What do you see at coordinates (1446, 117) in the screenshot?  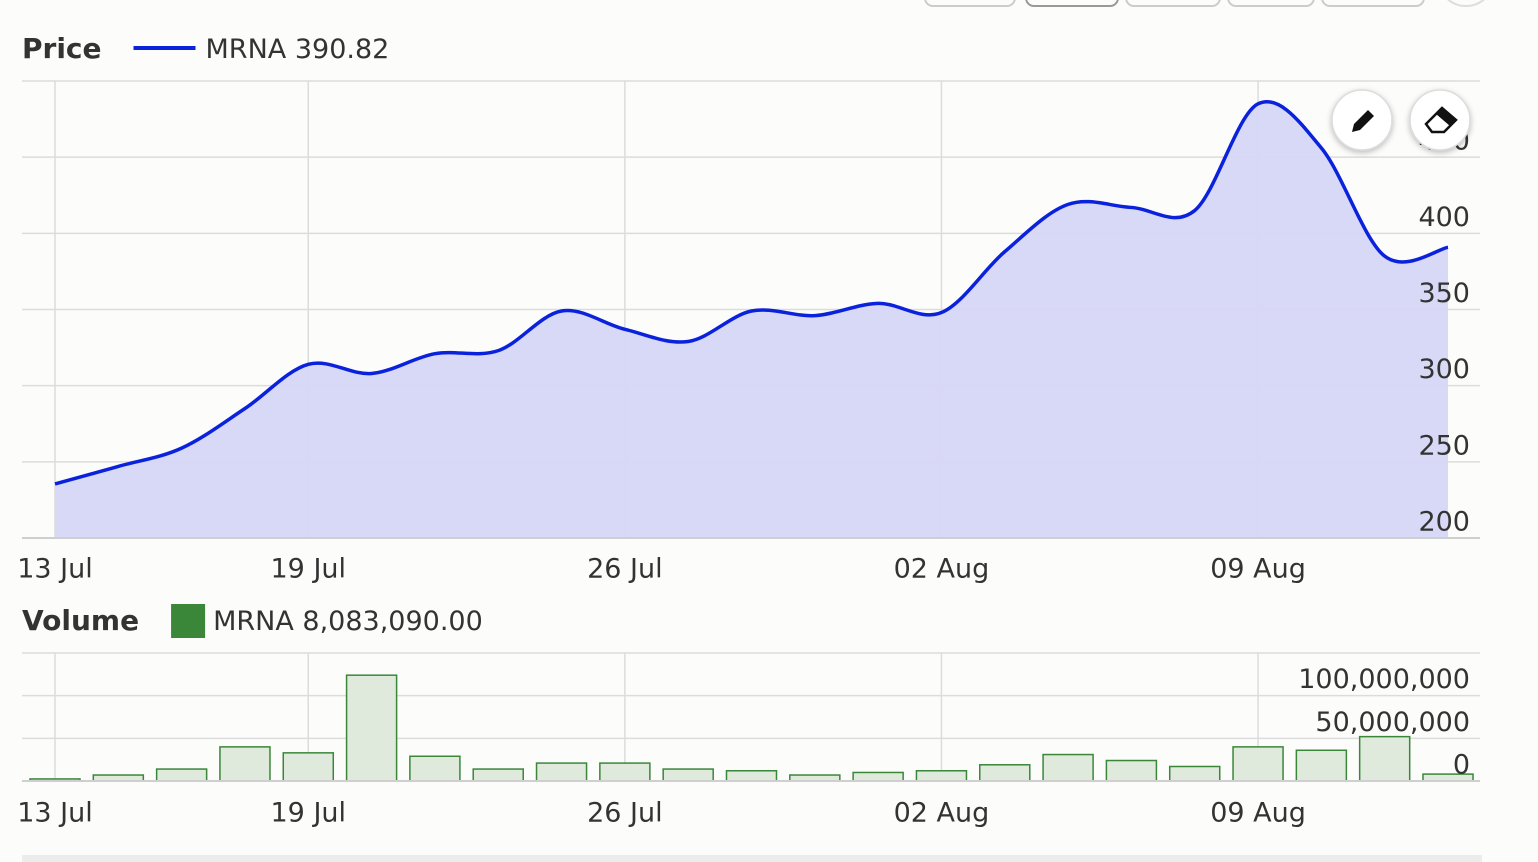 I see `eraser-icon-top` at bounding box center [1446, 117].